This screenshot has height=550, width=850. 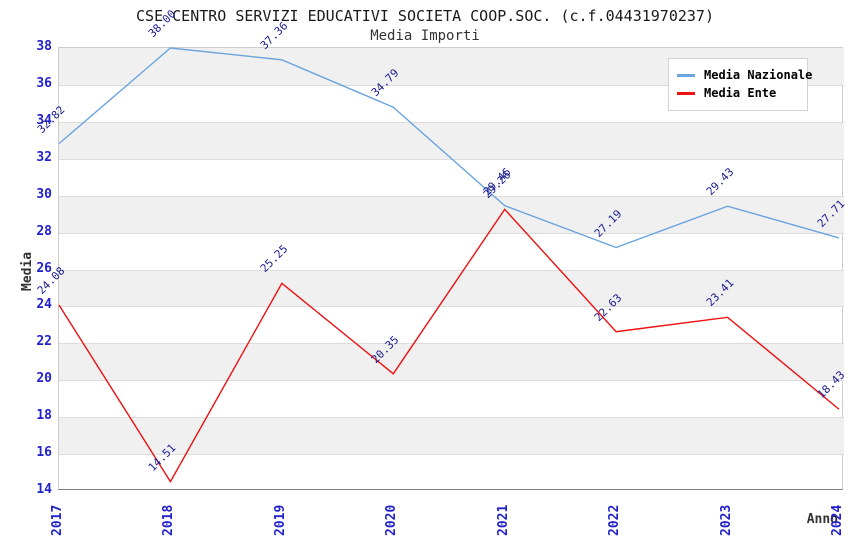 I want to click on y-tick-label: 16, so click(x=44, y=453).